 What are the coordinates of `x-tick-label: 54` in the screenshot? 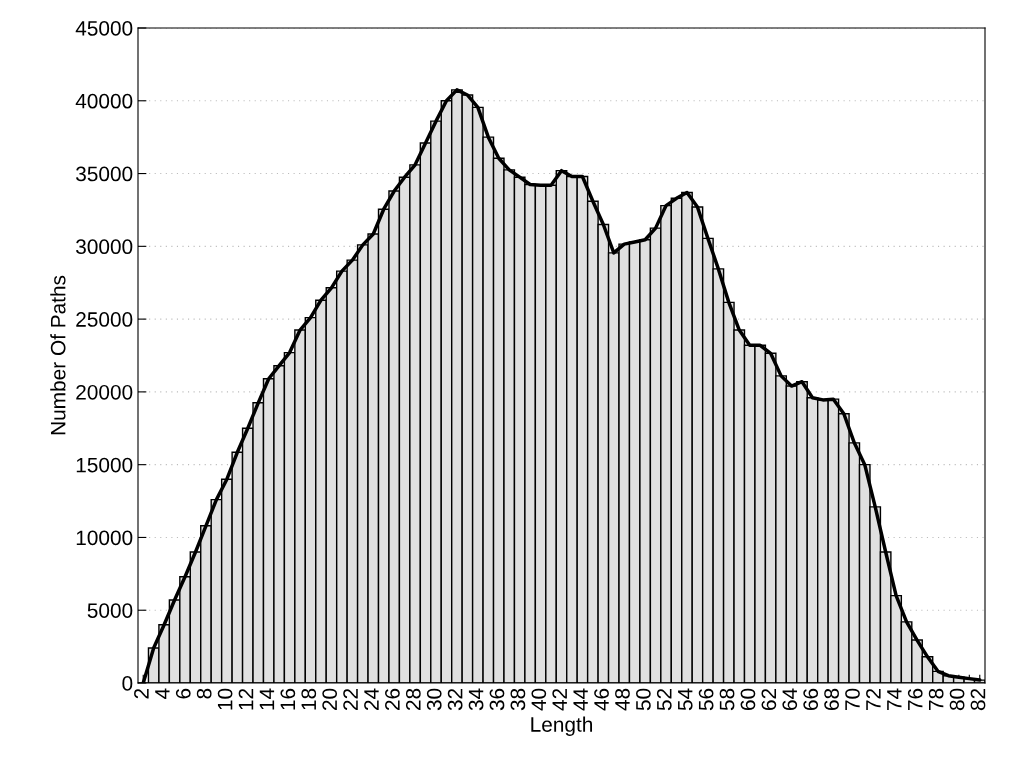 It's located at (685, 699).